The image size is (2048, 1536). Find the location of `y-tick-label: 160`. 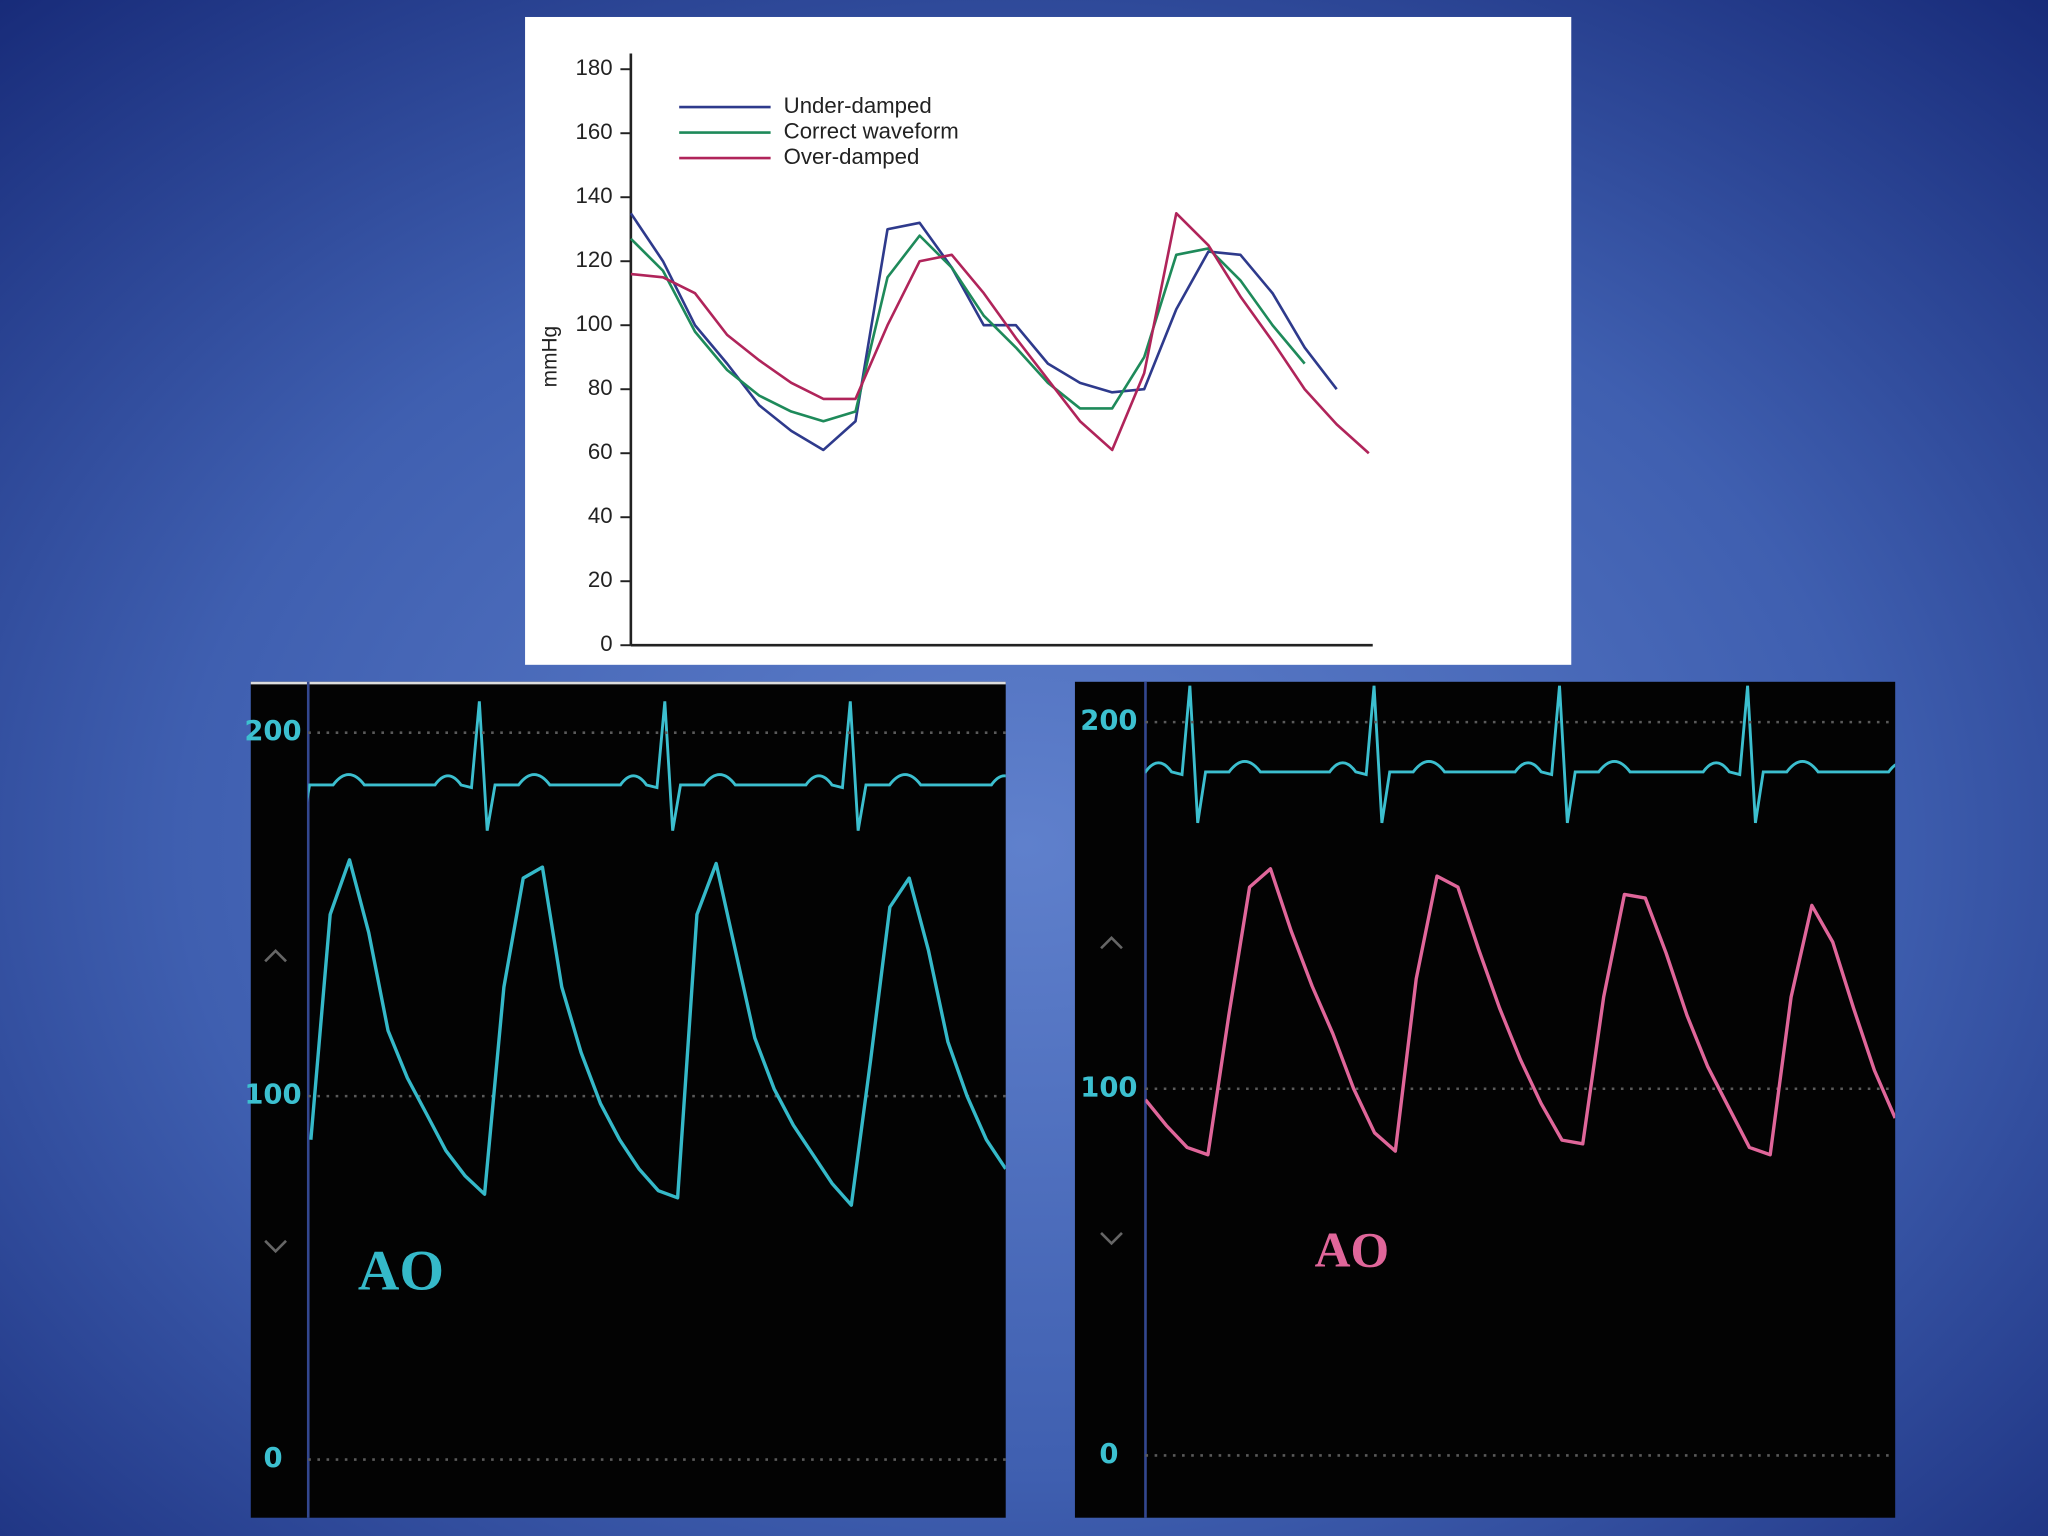

y-tick-label: 160 is located at coordinates (594, 131).